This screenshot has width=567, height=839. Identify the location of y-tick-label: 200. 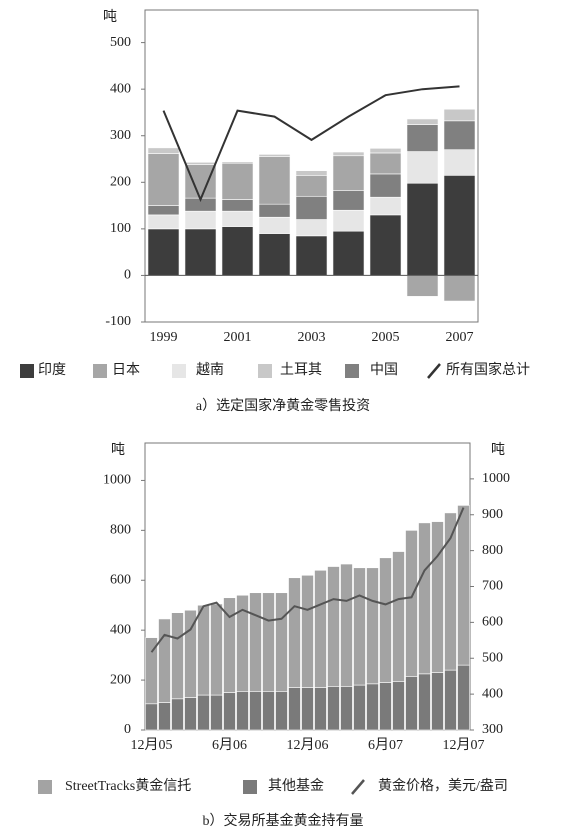
(120, 182).